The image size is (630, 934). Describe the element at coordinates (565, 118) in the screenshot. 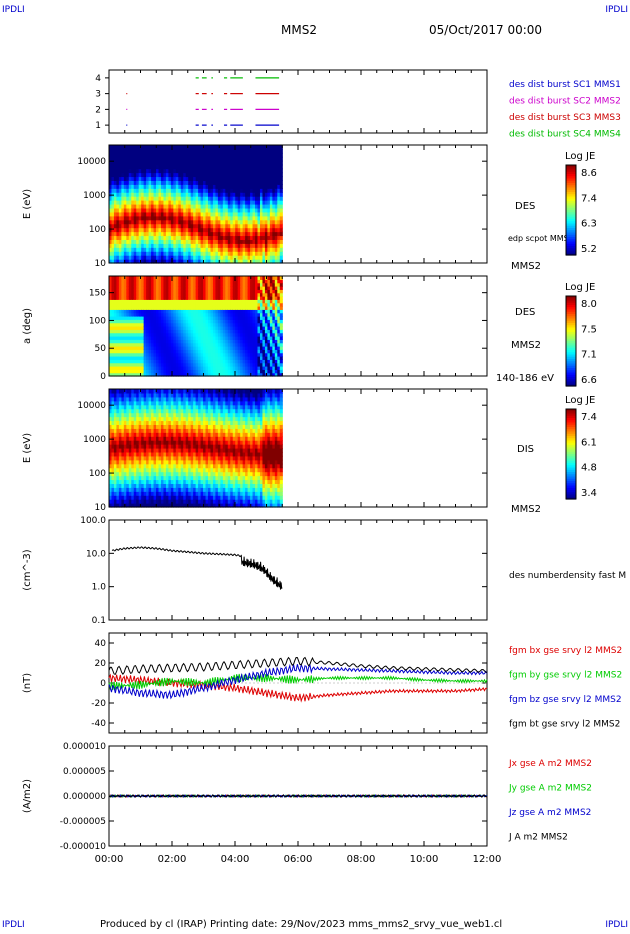

I see `burst-legend-entry: des dist burst SC3 MMS3` at that location.